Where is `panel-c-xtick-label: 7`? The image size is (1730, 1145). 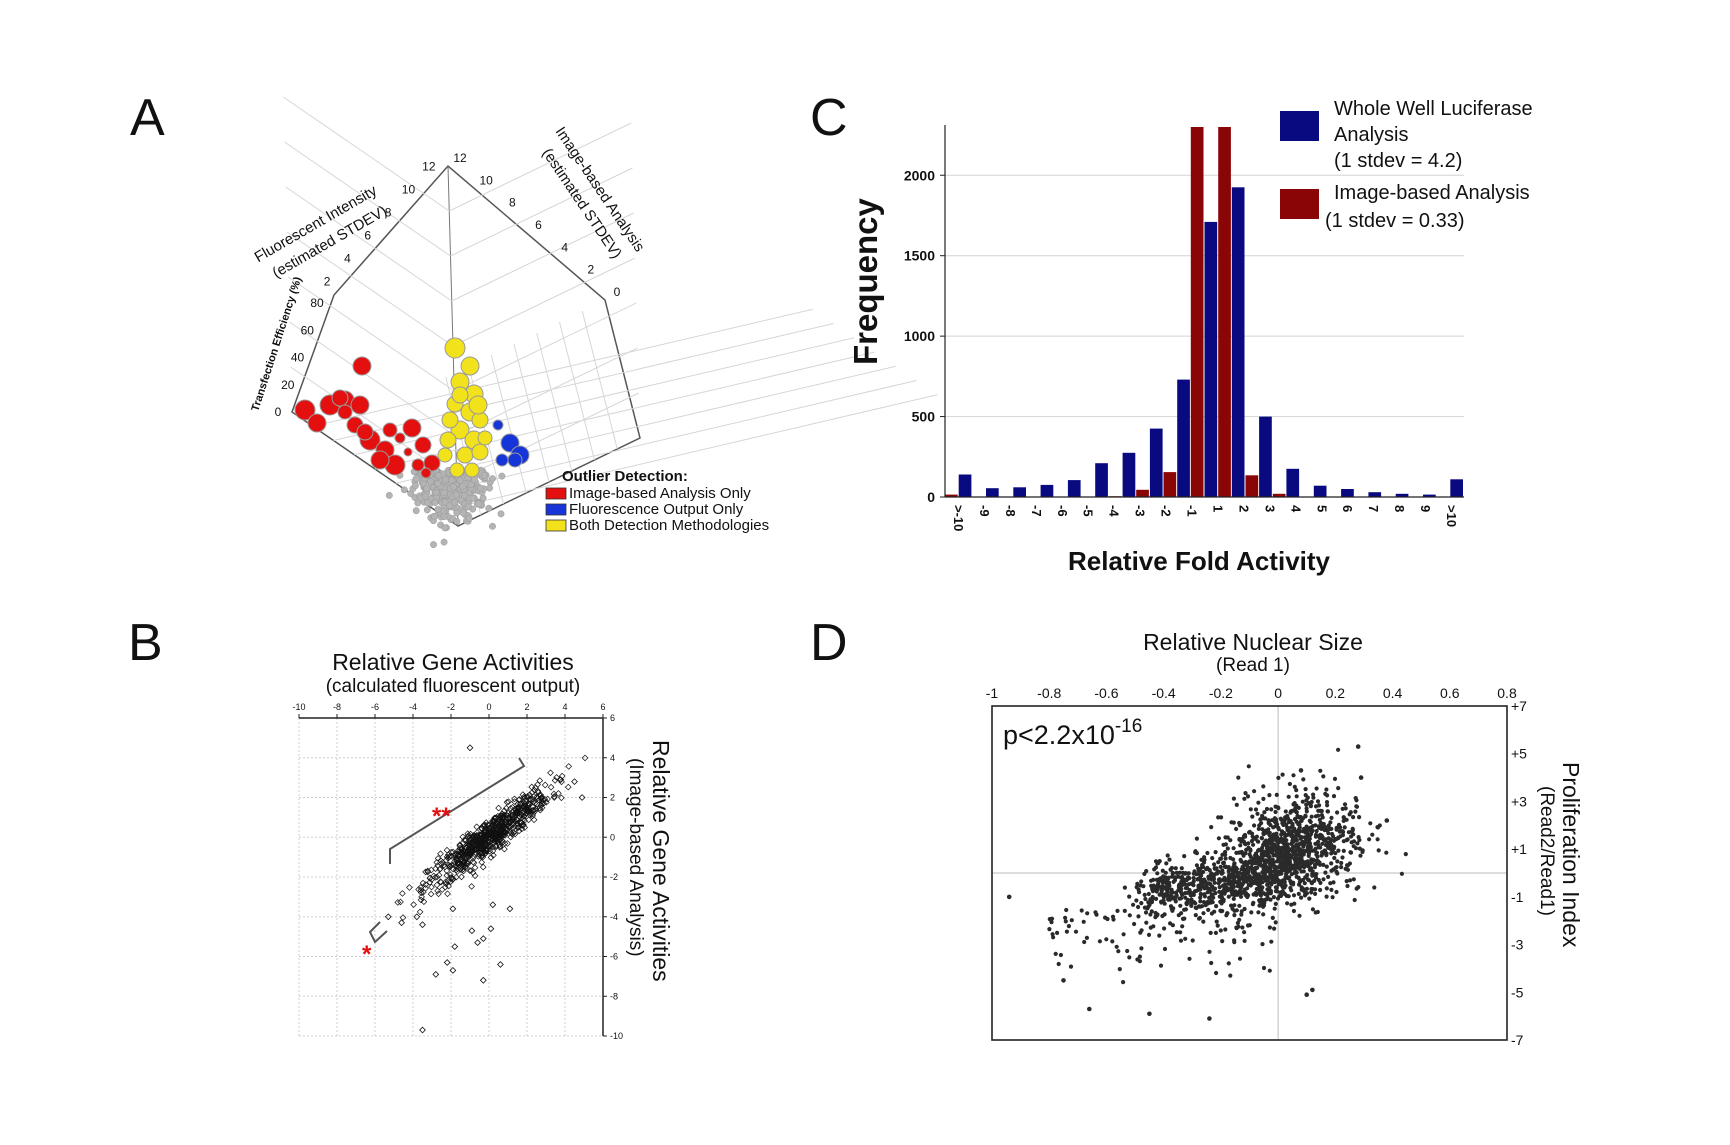
panel-c-xtick-label: 7 is located at coordinates (1373, 508).